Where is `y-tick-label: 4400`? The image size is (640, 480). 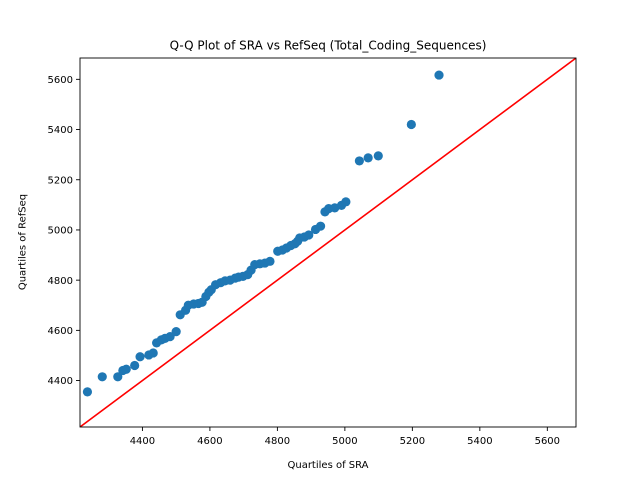
y-tick-label: 4400 is located at coordinates (60, 381).